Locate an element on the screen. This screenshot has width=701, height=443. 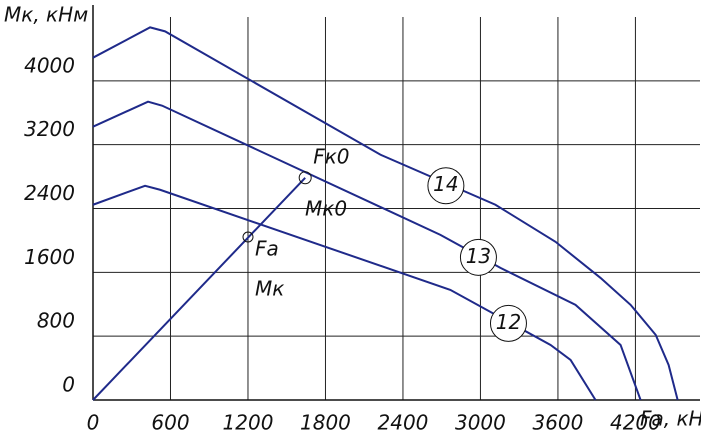
x-tick-label: 4200 is located at coordinates (635, 423).